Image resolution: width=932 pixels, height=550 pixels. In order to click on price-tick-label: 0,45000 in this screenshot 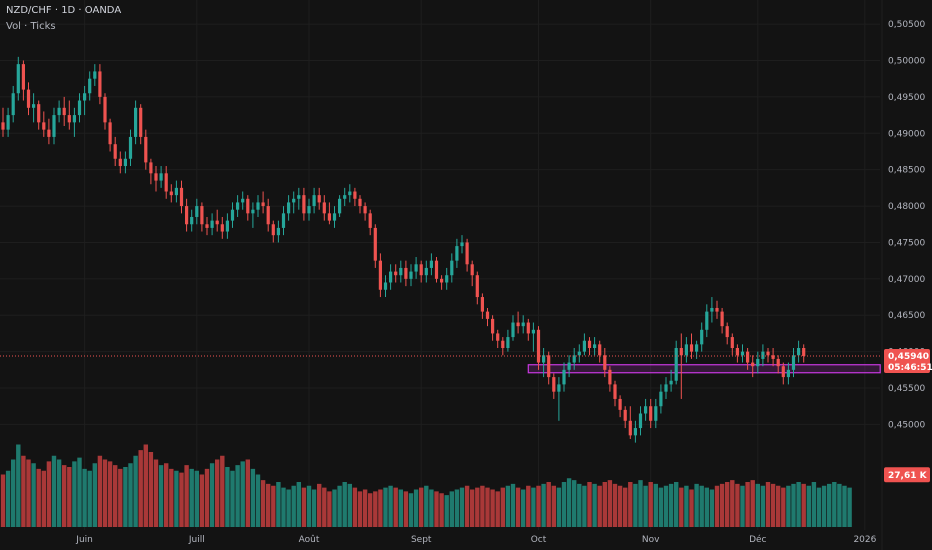, I will do `click(906, 425)`.